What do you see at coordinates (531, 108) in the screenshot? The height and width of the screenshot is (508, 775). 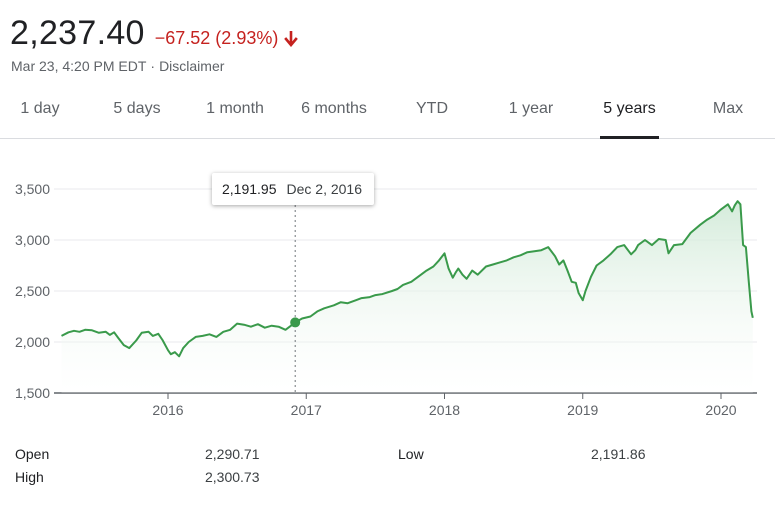 I see `tab-1-year: 1 year` at bounding box center [531, 108].